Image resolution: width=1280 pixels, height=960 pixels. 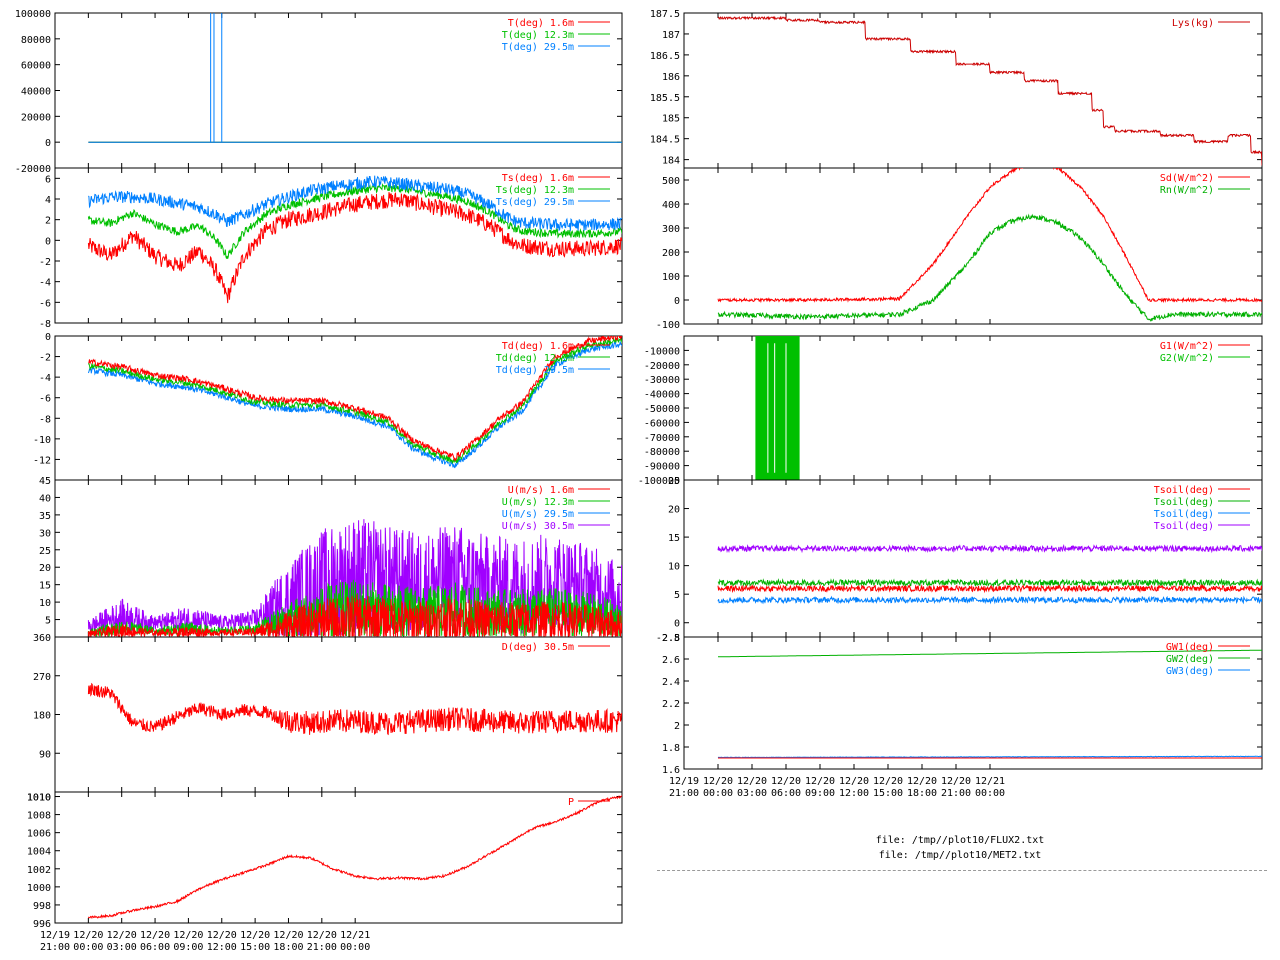 I want to click on legend-label: Sd(W/m^2), so click(x=1187, y=178).